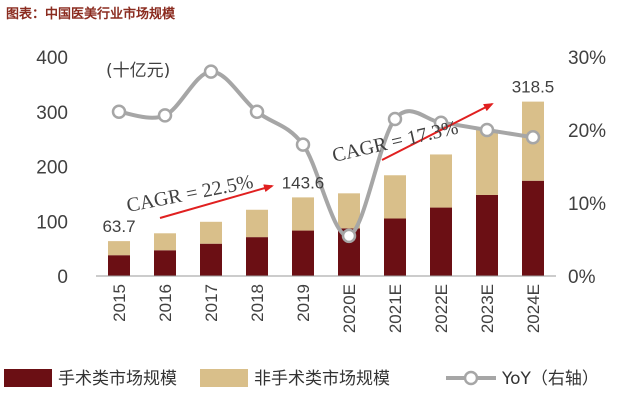 Image resolution: width=640 pixels, height=402 pixels. What do you see at coordinates (533, 308) in the screenshot?
I see `x-tick-label: 2024E` at bounding box center [533, 308].